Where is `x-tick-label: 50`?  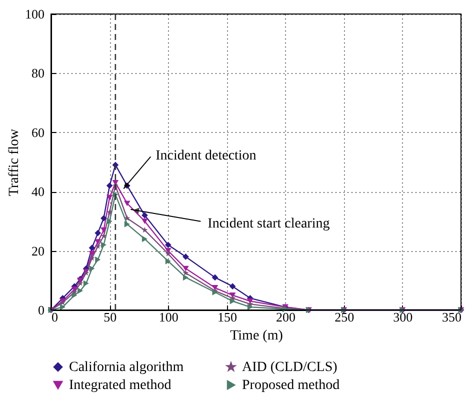
x-tick-label: 50 is located at coordinates (110, 317).